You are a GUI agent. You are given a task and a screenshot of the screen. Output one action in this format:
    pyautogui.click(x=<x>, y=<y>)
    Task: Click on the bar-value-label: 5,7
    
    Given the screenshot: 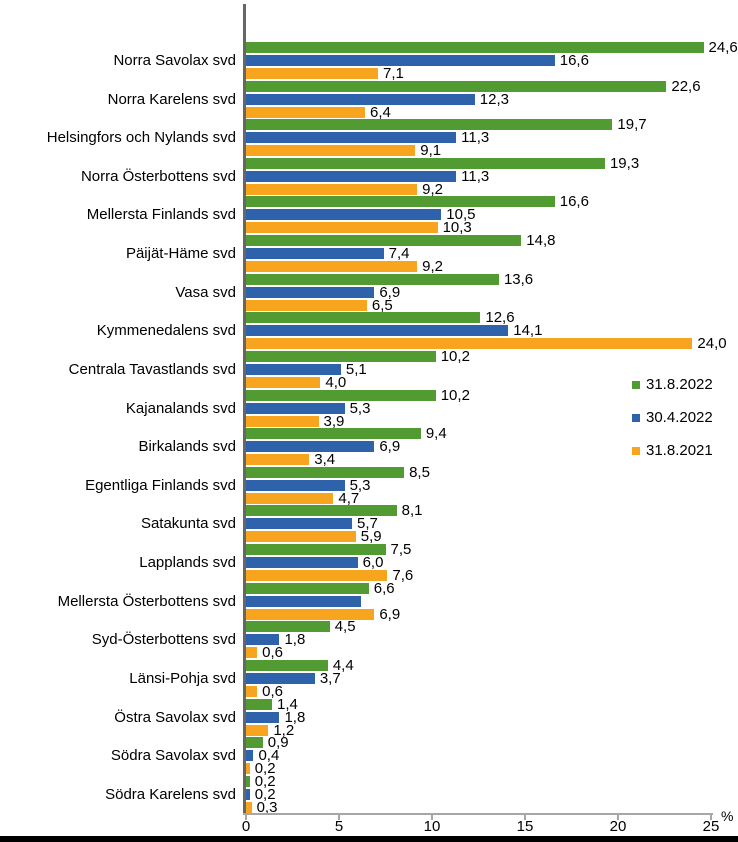 What is the action you would take?
    pyautogui.click(x=367, y=524)
    